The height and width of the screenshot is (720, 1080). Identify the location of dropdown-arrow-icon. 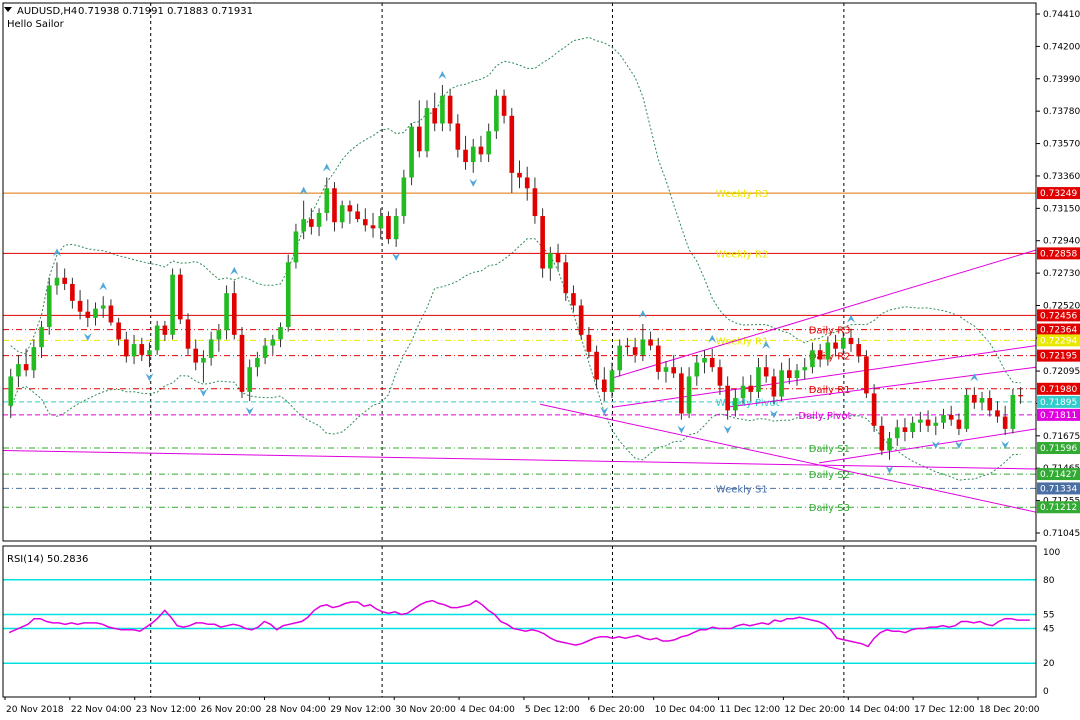
(8, 9).